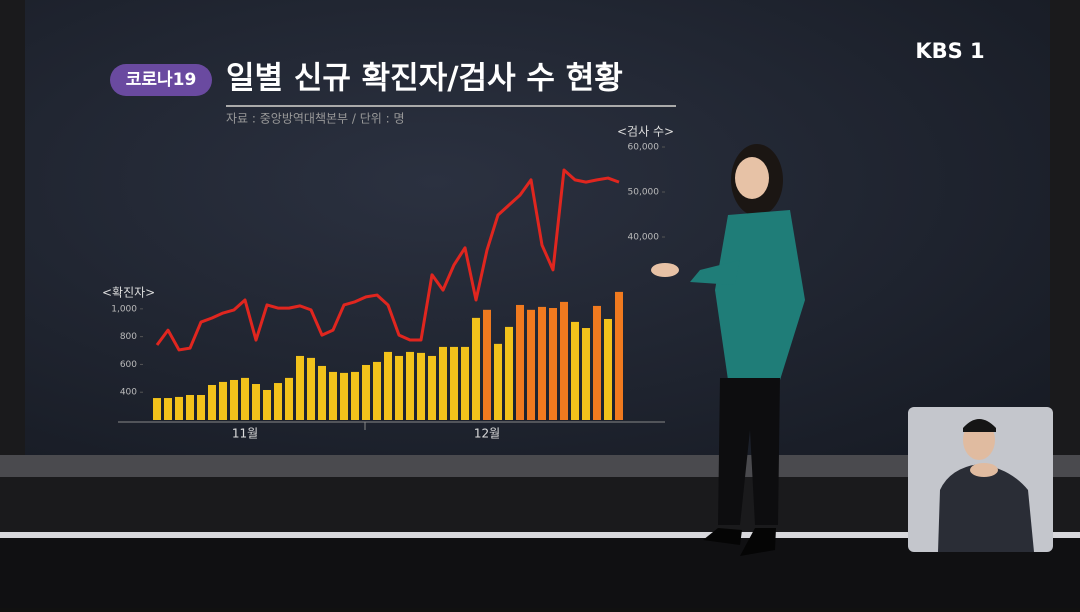  Describe the element at coordinates (124, 309) in the screenshot. I see `y-tick-label: 1,000` at that location.